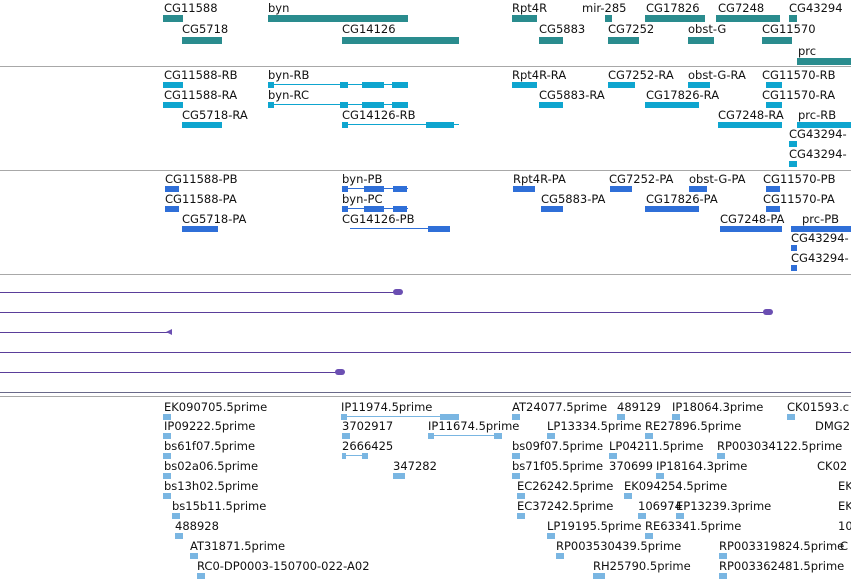  What do you see at coordinates (752, 219) in the screenshot?
I see `protein-label: CG7248-PA` at bounding box center [752, 219].